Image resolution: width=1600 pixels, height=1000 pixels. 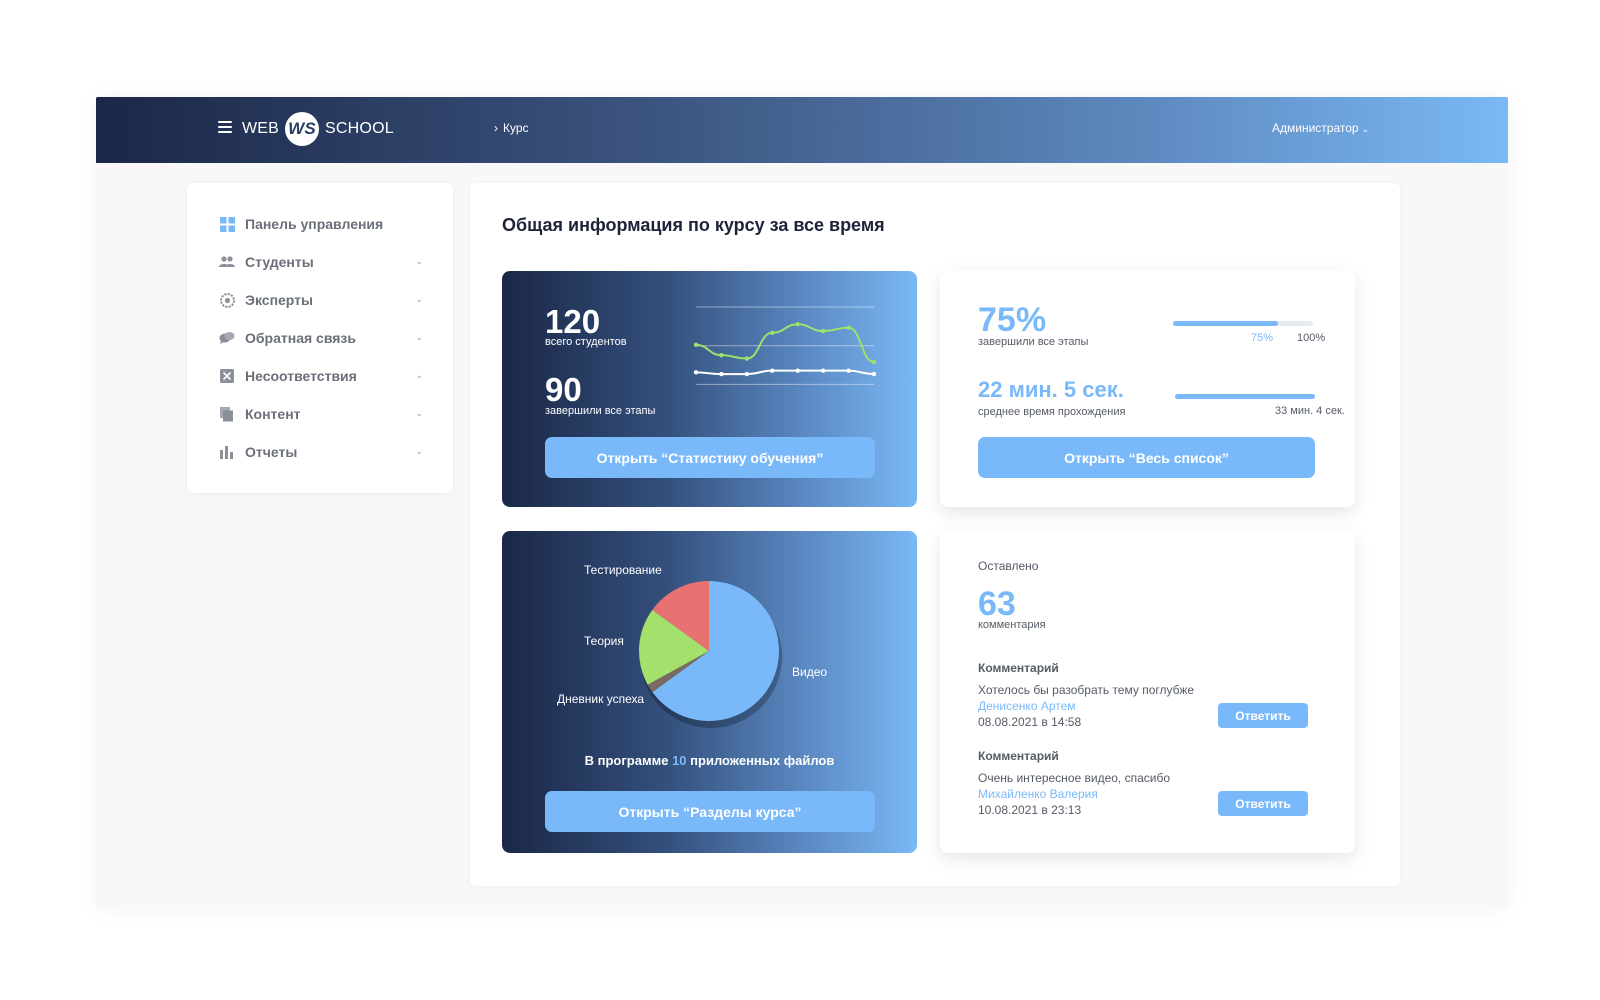 What do you see at coordinates (1008, 566) in the screenshot?
I see `comments-left-label: Оставлено` at bounding box center [1008, 566].